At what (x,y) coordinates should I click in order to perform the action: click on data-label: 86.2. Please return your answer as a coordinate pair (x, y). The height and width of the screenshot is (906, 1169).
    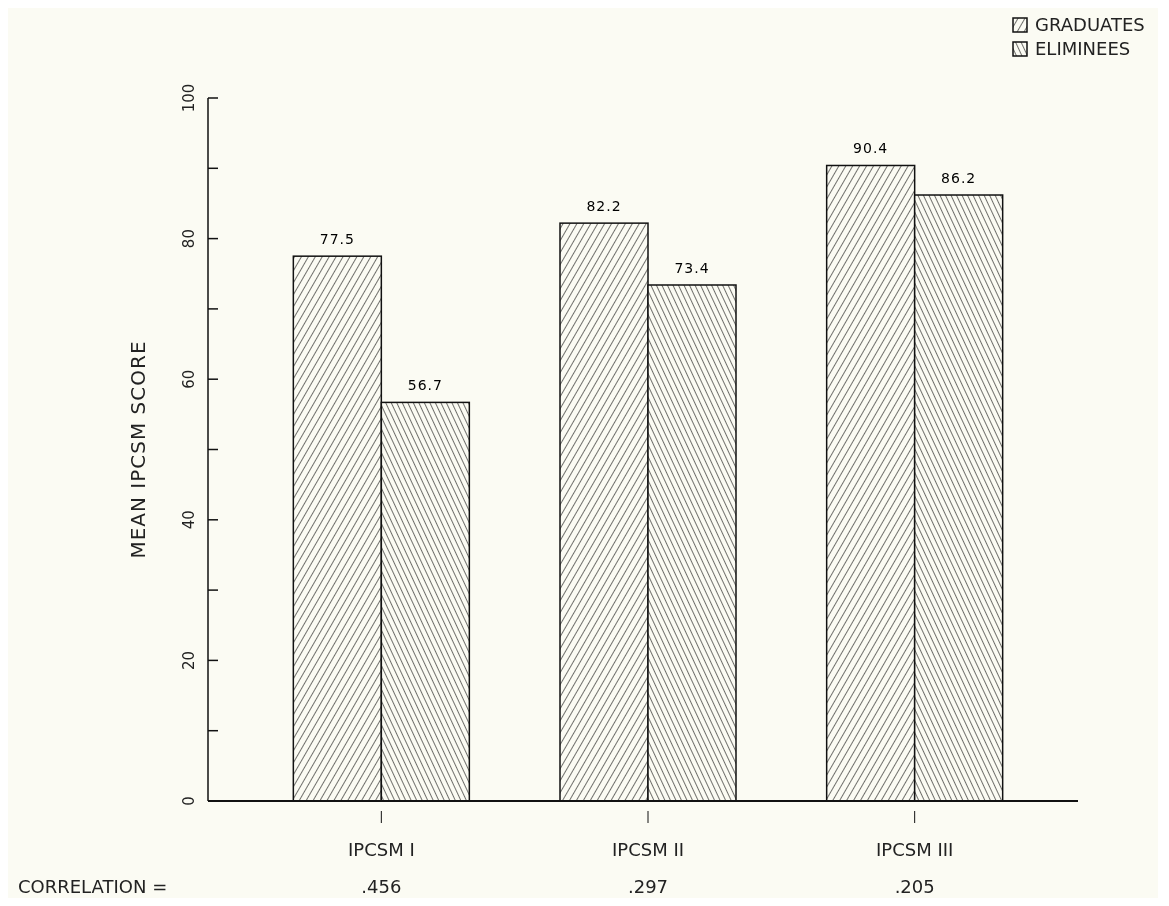
    Looking at the image, I should click on (959, 178).